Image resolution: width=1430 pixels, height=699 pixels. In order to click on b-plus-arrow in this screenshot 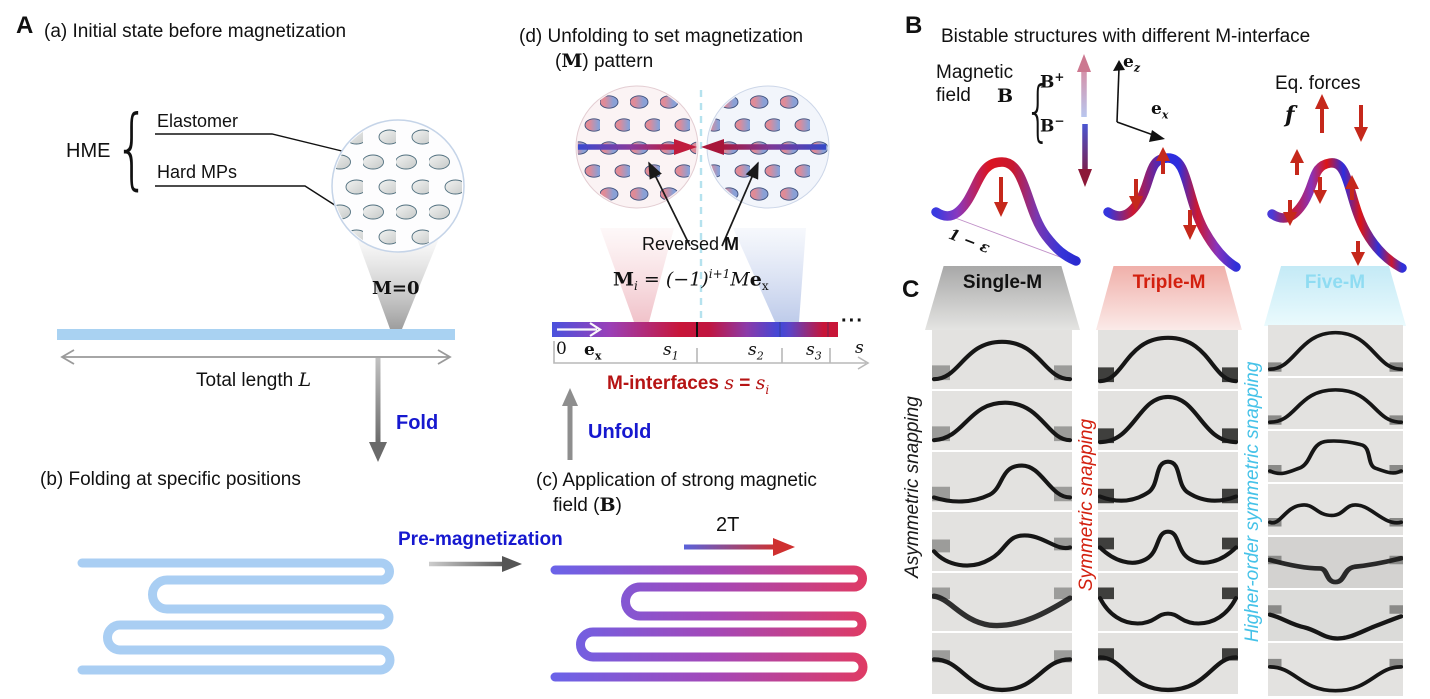, I will do `click(1084, 85)`.